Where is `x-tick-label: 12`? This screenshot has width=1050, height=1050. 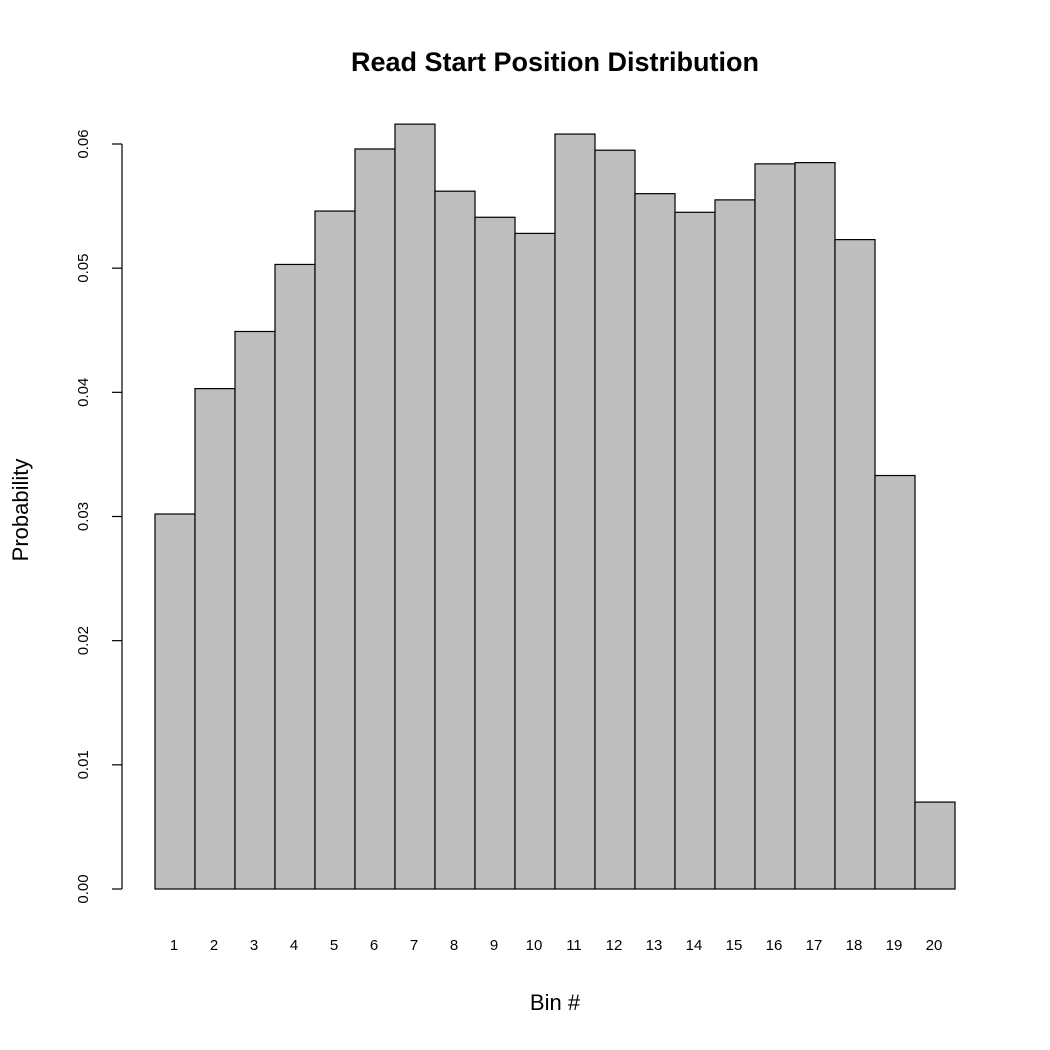 x-tick-label: 12 is located at coordinates (614, 945).